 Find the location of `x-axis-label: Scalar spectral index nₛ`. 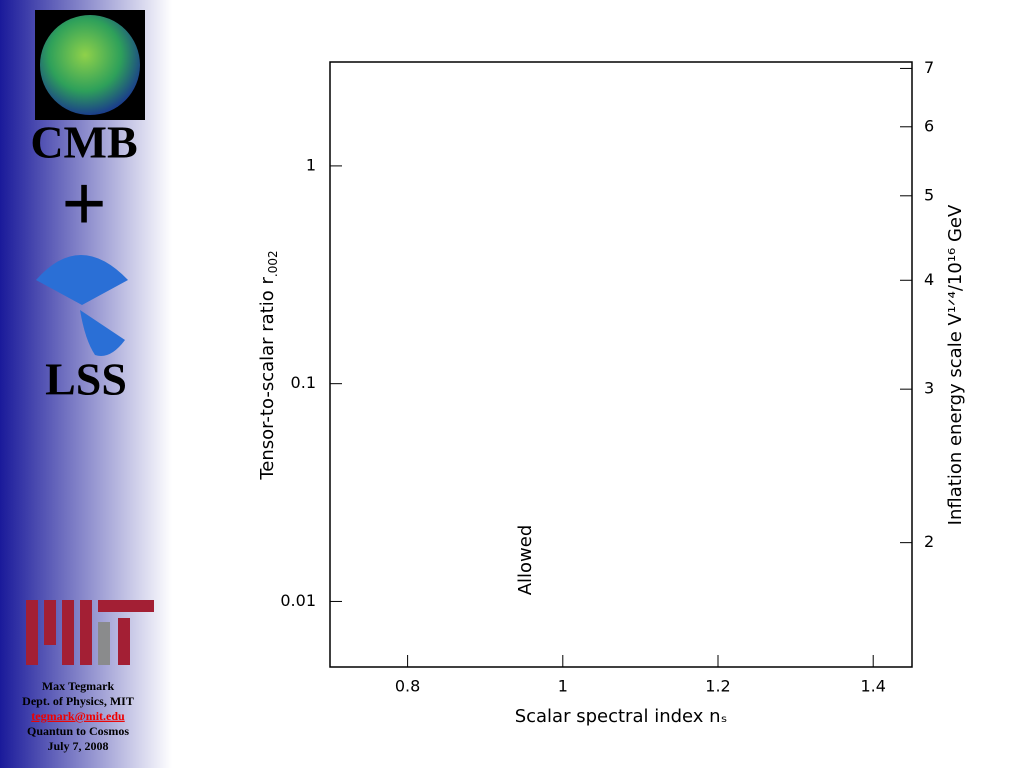

x-axis-label: Scalar spectral index nₛ is located at coordinates (621, 716).